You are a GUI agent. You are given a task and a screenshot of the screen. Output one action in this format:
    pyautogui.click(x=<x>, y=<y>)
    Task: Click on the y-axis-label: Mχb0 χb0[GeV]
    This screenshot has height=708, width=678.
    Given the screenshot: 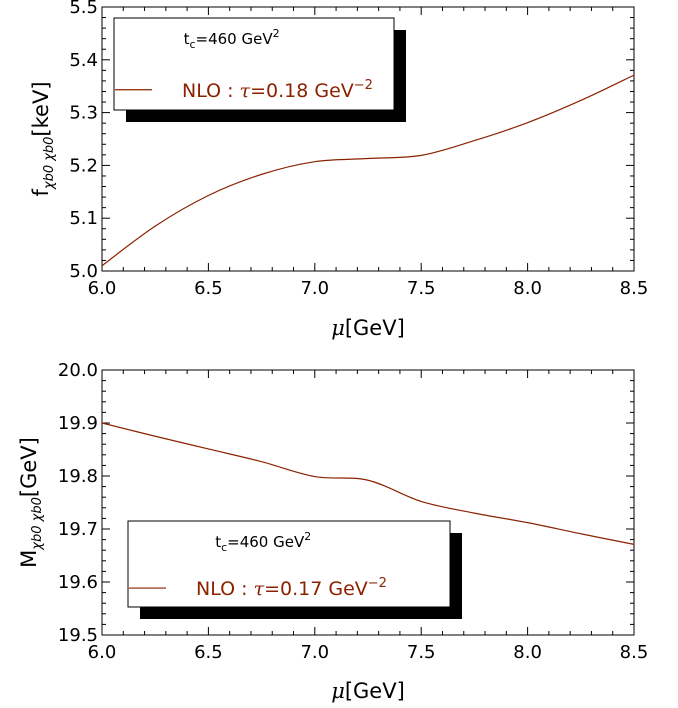 What is the action you would take?
    pyautogui.click(x=31, y=502)
    